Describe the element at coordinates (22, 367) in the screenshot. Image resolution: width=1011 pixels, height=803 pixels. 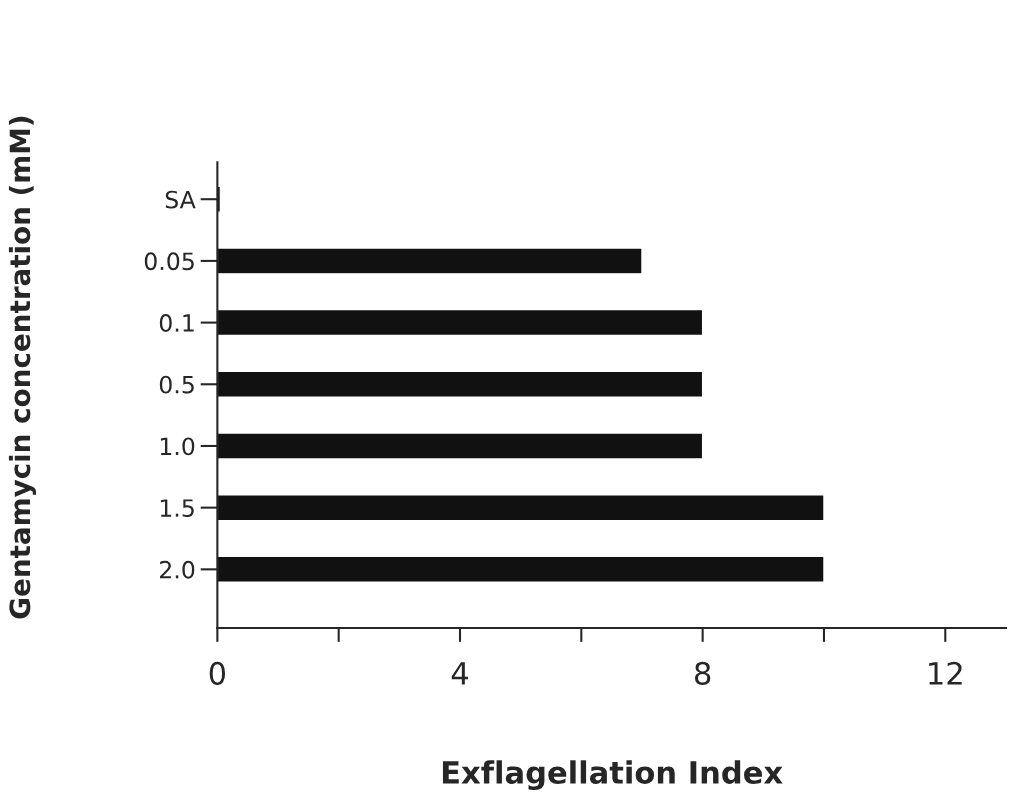
I see `y-axis-title: Gentamycin concentration (mM)` at that location.